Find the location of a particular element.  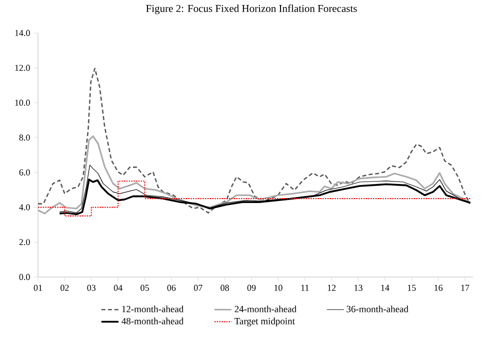

y-tick-label: 6.0 is located at coordinates (24, 172).